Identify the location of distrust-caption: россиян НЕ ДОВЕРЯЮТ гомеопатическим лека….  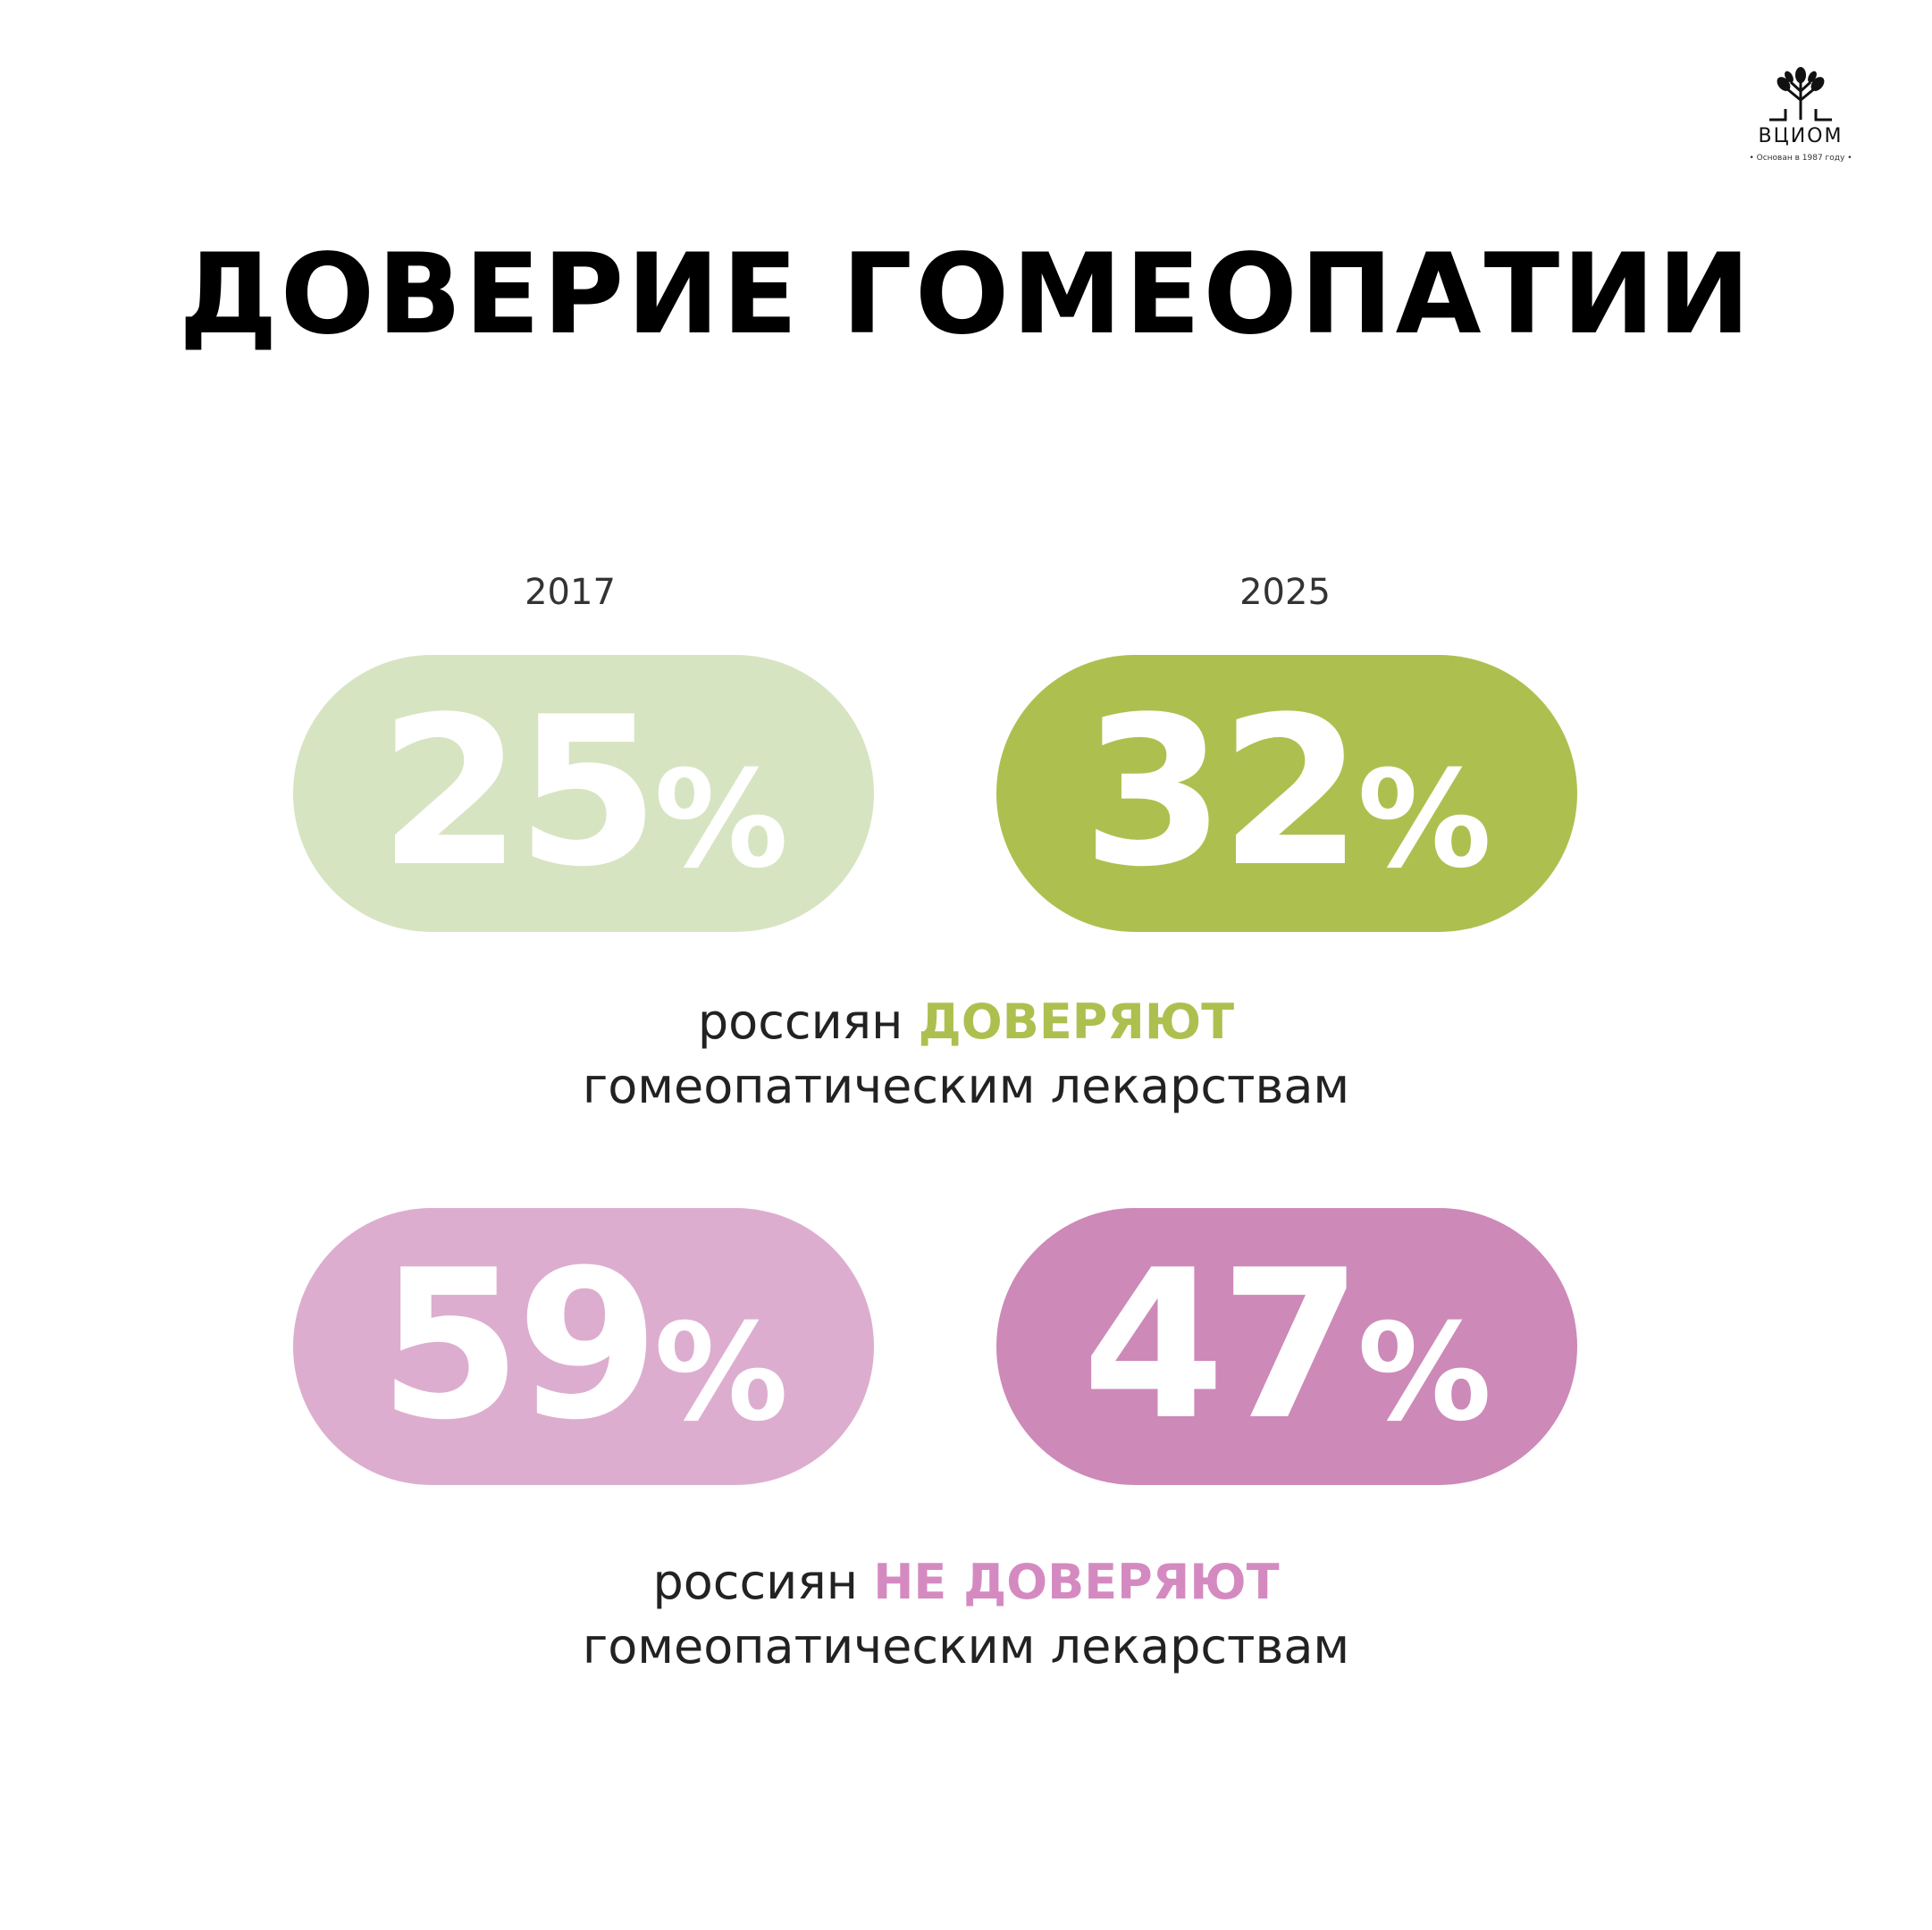
(966, 1614).